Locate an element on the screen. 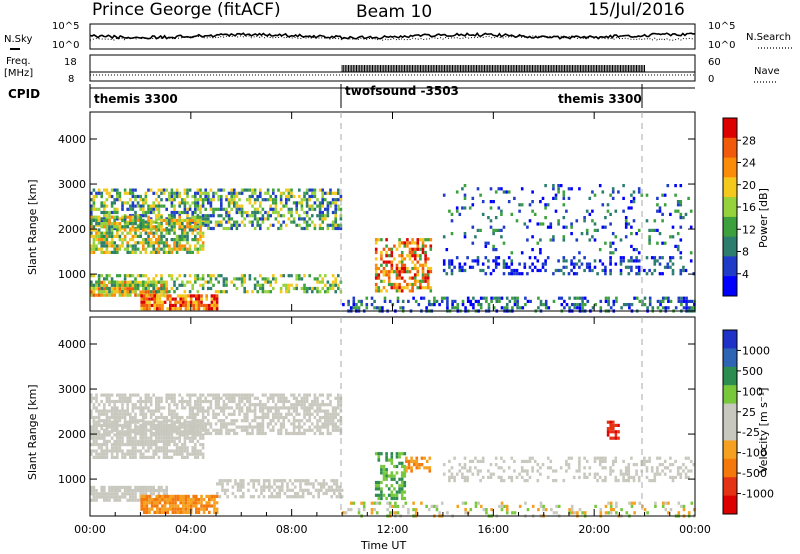  freq-tick-top: 18 is located at coordinates (70, 62).